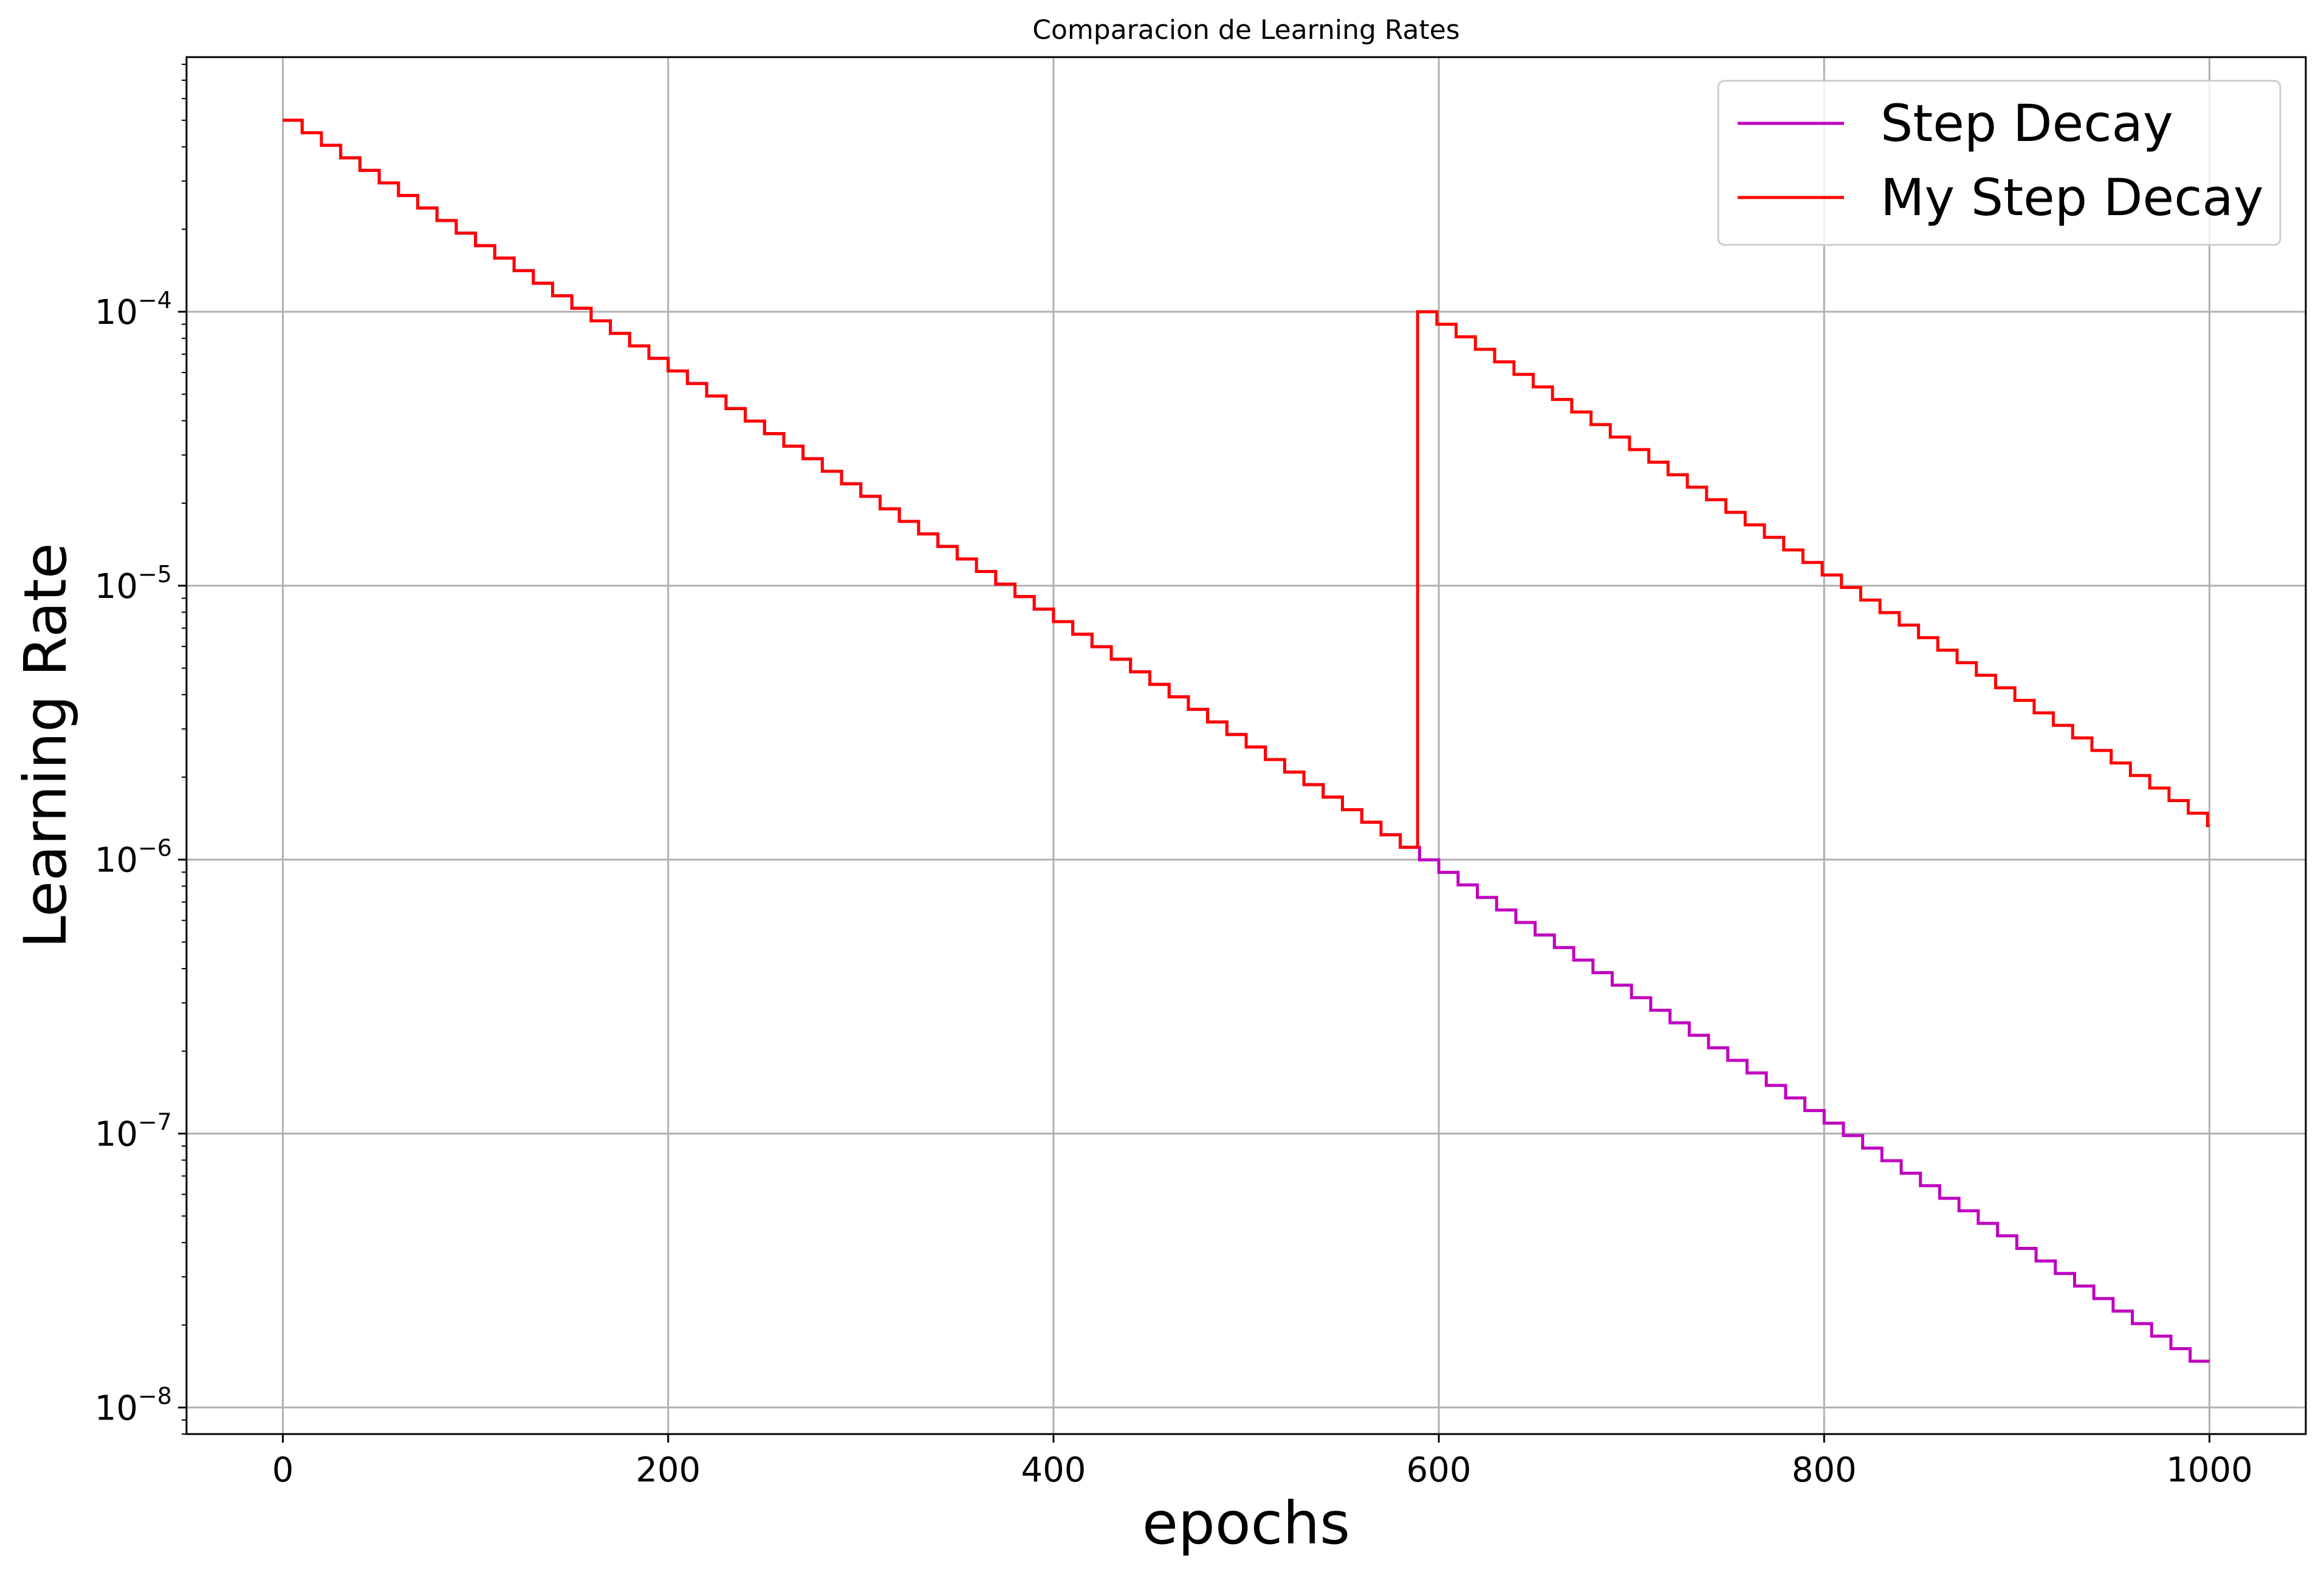 Image resolution: width=2324 pixels, height=1572 pixels. Describe the element at coordinates (1245, 31) in the screenshot. I see `chart-title: Comparacion de Learning Rates` at that location.